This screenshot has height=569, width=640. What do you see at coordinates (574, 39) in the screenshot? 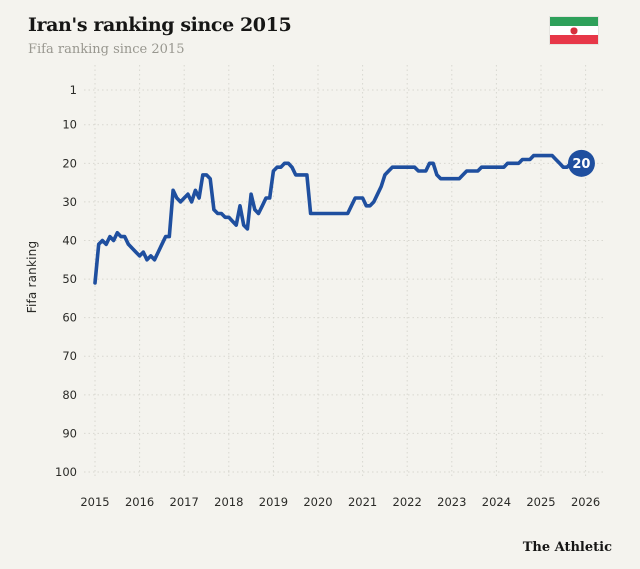
I see `flag-stripe-red` at bounding box center [574, 39].